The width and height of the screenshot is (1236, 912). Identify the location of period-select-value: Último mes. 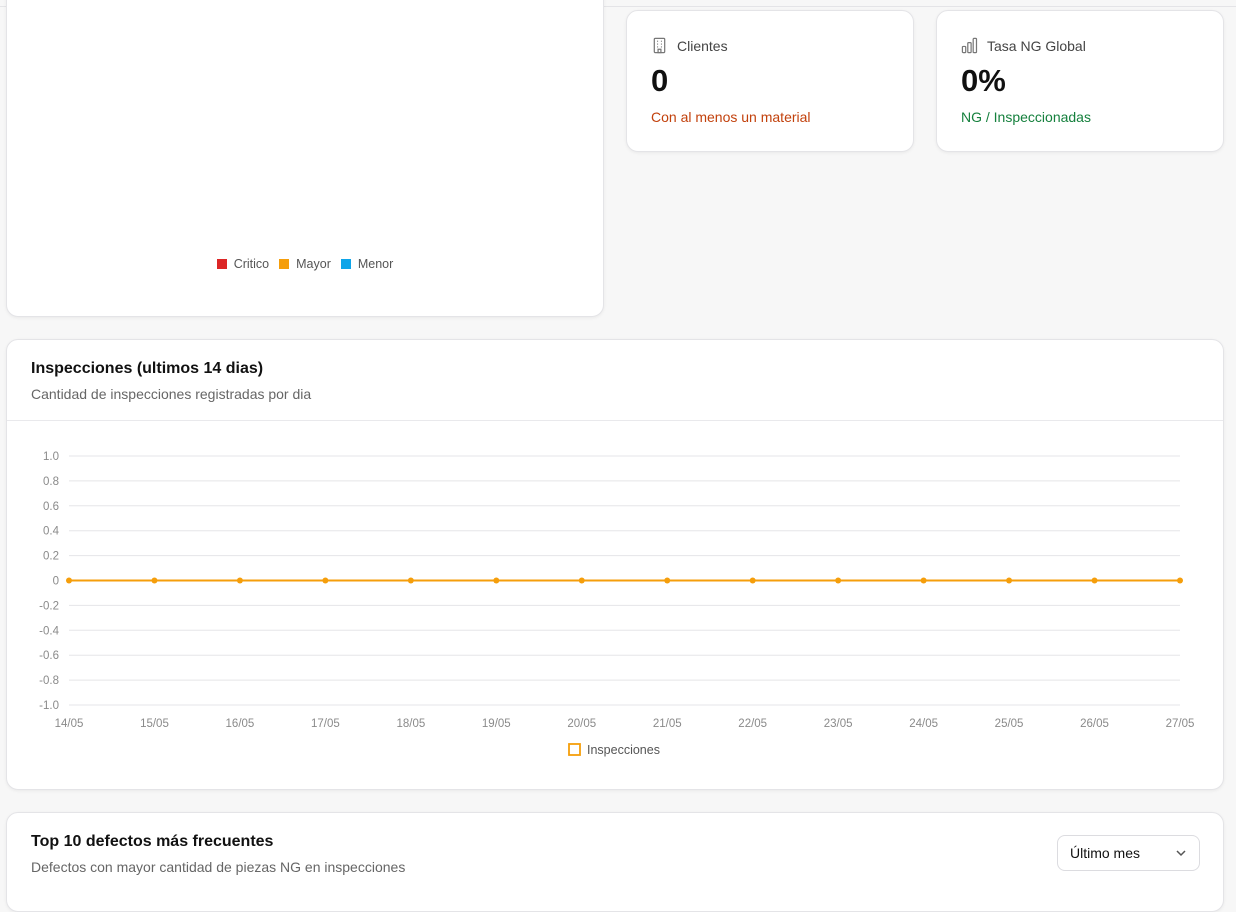
(1105, 853).